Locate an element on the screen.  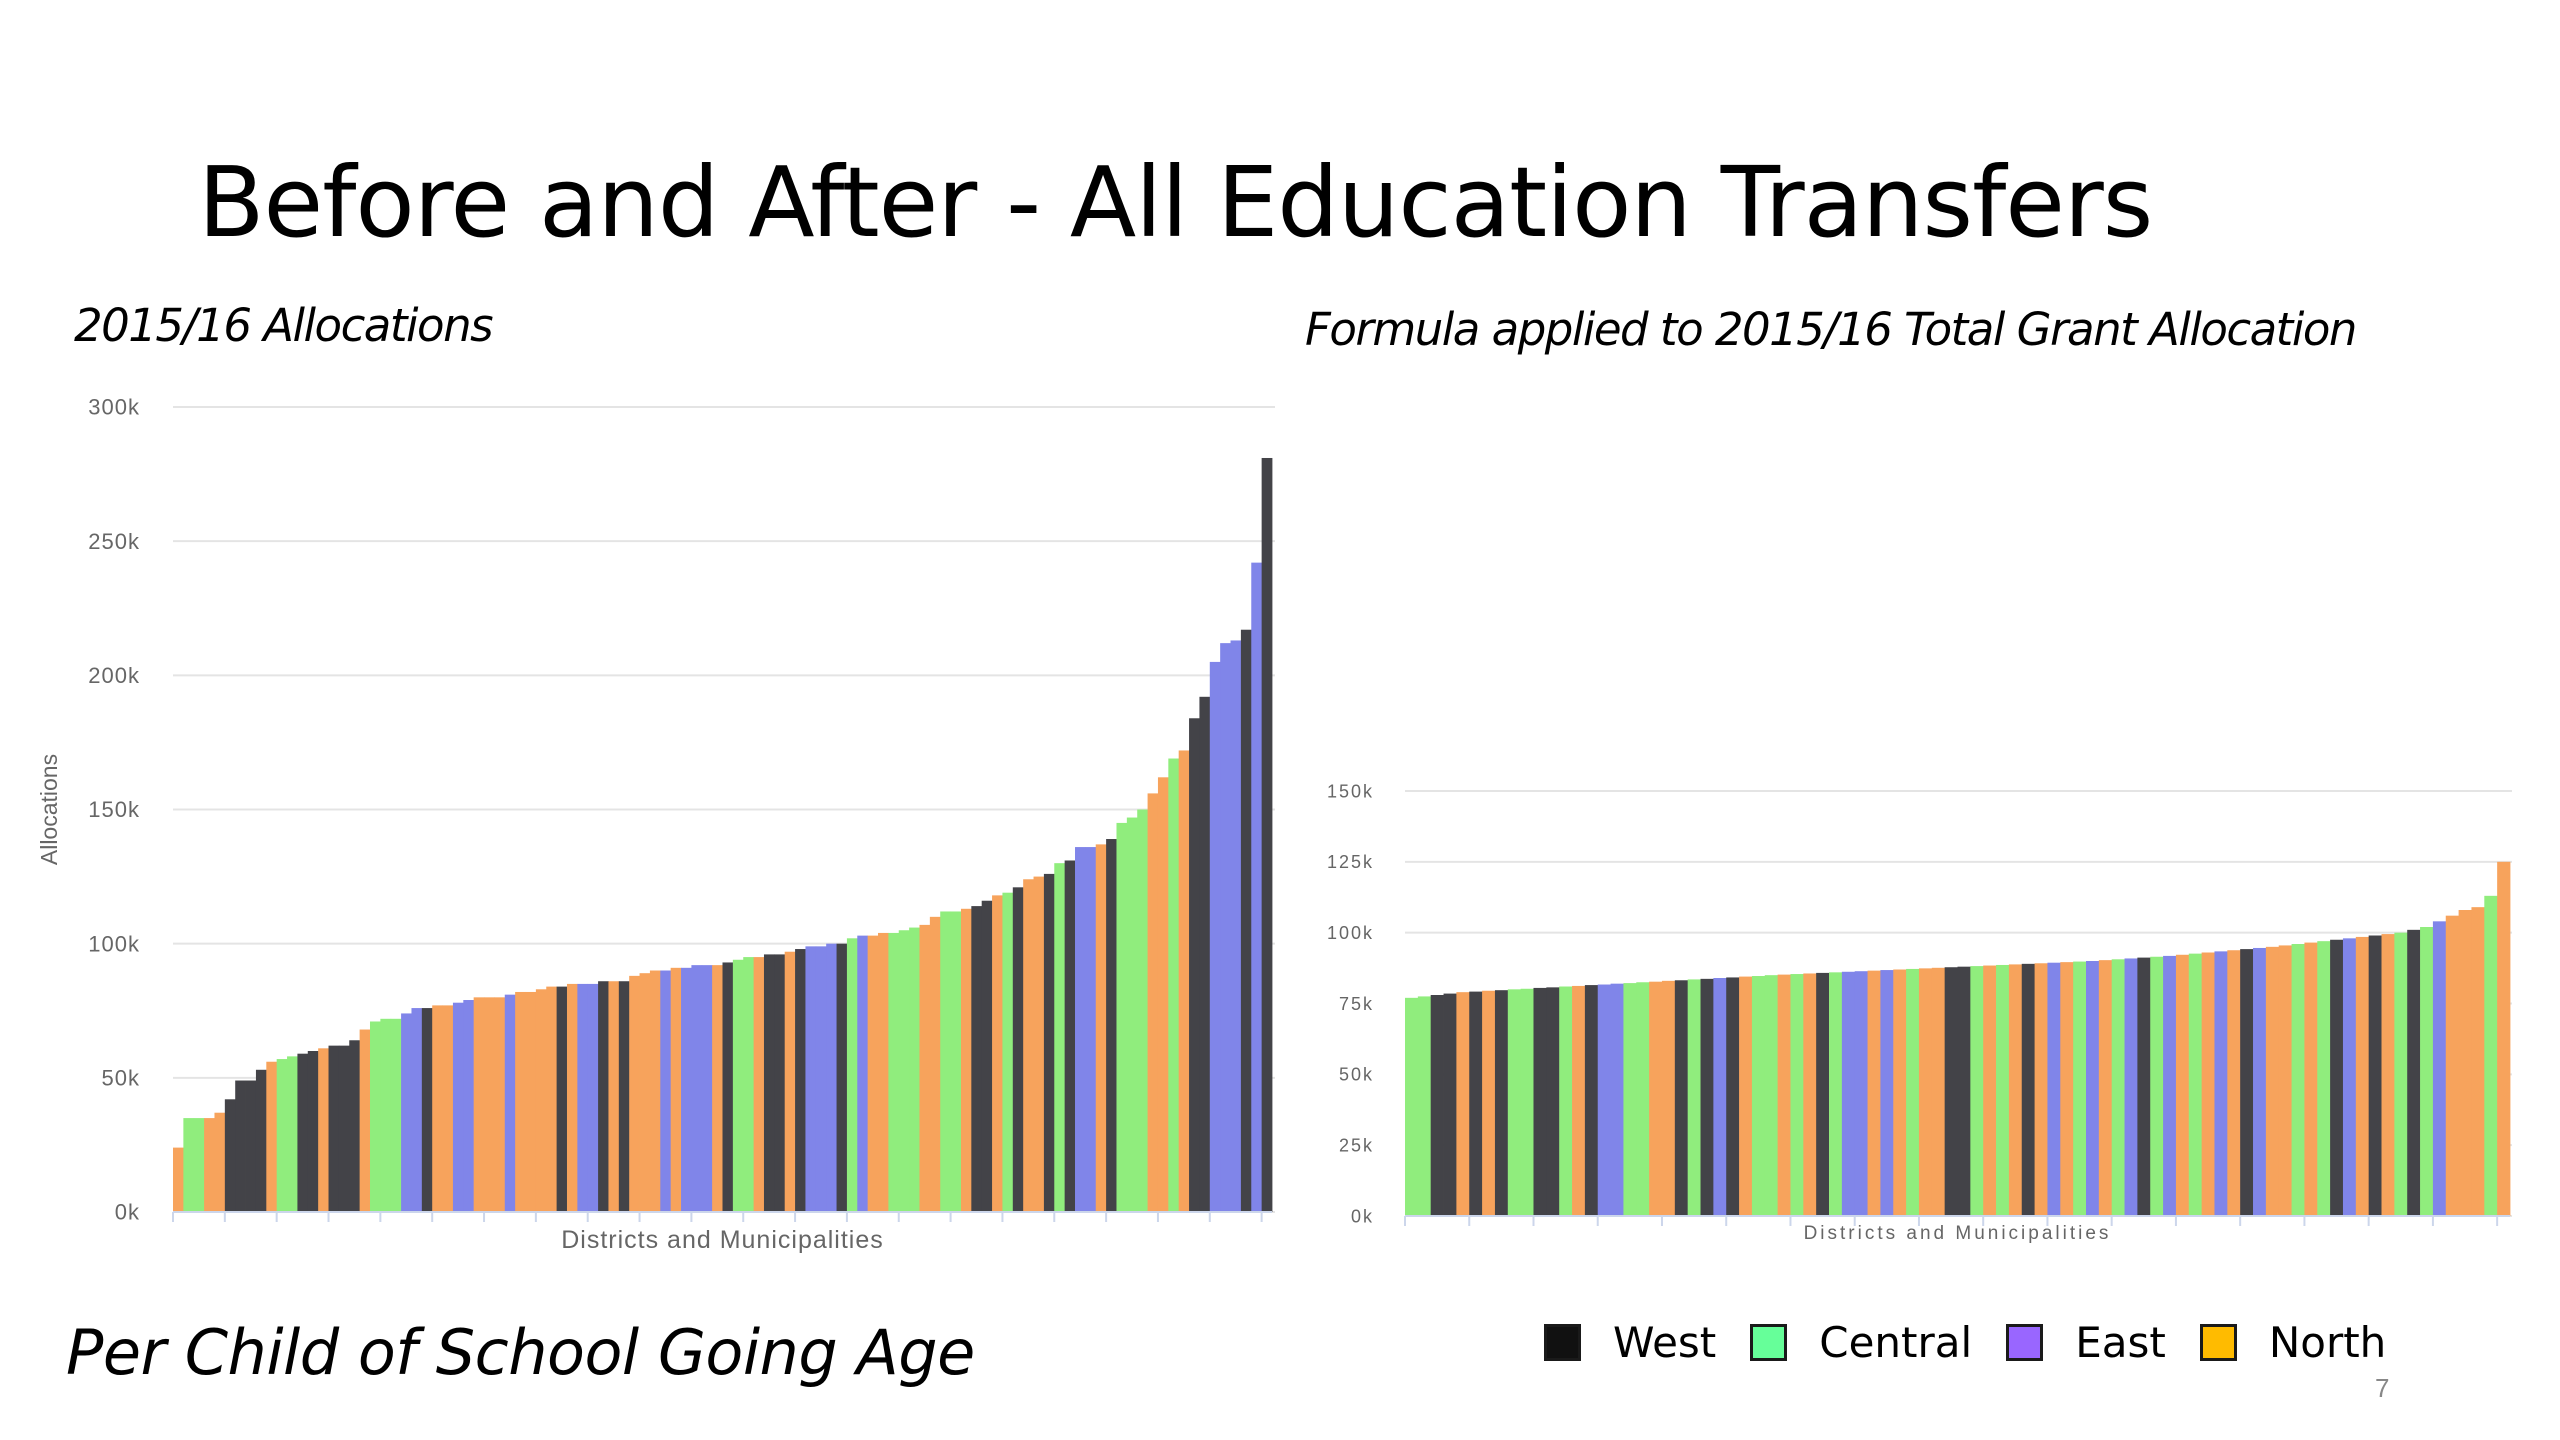
y-tick-label: 100k is located at coordinates (114, 943).